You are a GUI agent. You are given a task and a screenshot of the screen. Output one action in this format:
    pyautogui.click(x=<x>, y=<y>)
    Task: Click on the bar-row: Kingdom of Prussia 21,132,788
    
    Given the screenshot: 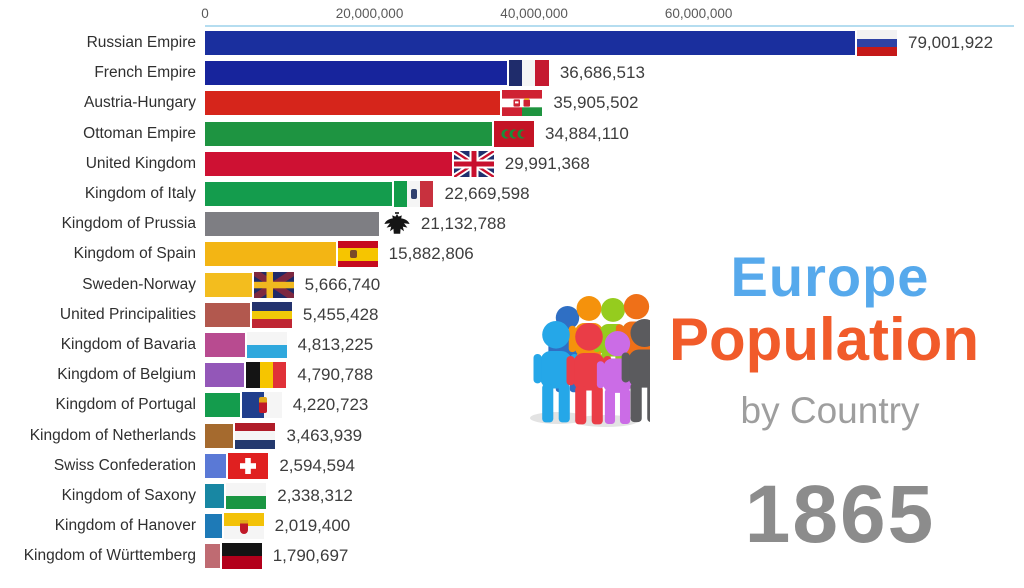 What is the action you would take?
    pyautogui.click(x=512, y=224)
    